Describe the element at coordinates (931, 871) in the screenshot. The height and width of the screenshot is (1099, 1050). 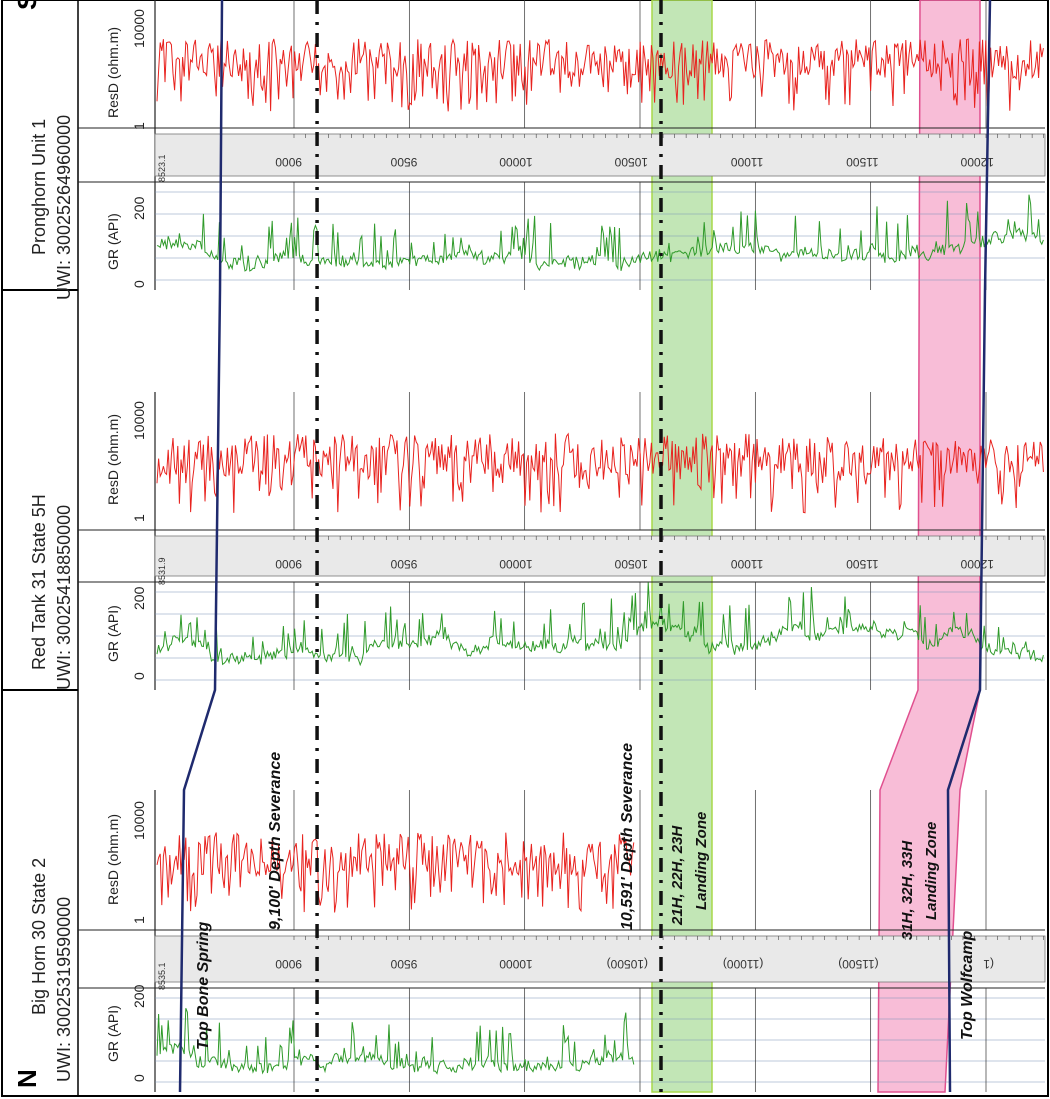
I see `zone3x-label-zone: Landing Zone` at that location.